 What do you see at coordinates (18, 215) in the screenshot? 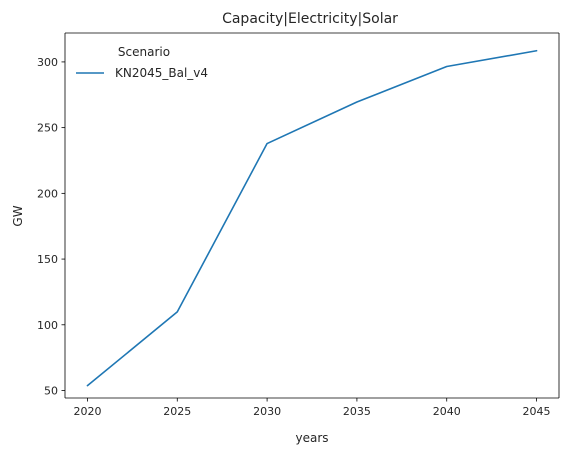
I see `y-axis-label: GW` at bounding box center [18, 215].